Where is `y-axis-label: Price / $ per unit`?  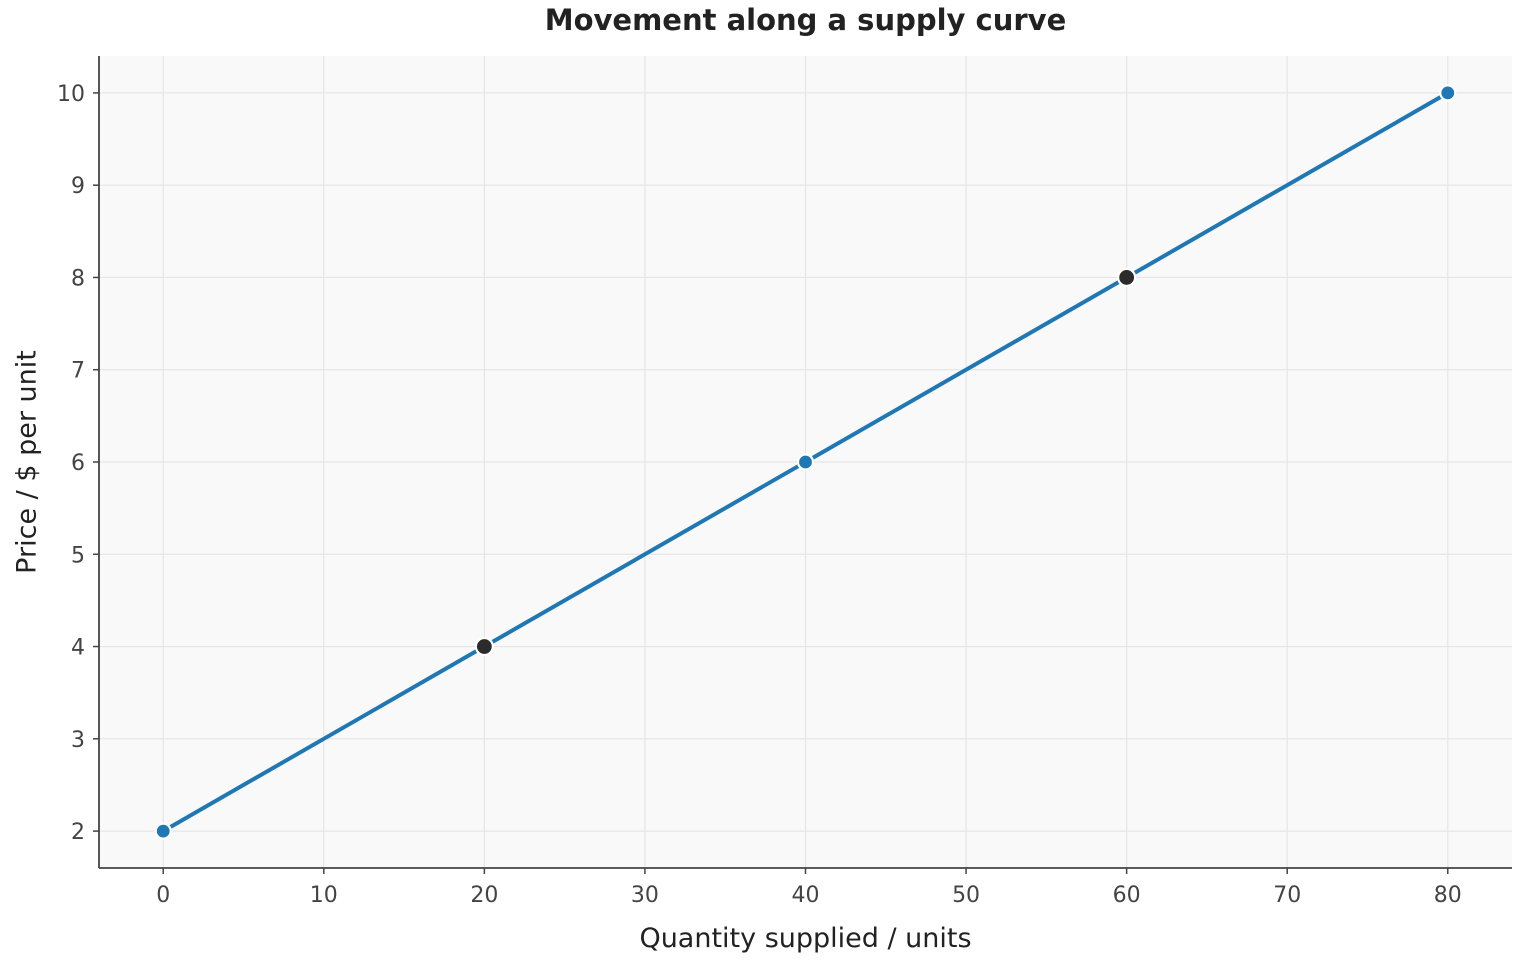
y-axis-label: Price / $ per unit is located at coordinates (27, 462).